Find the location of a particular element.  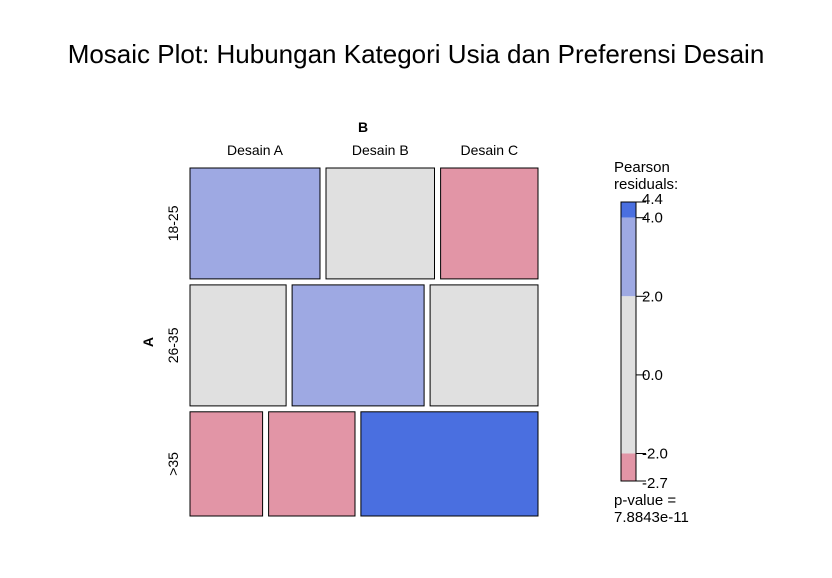

pvalue-label: p-value = is located at coordinates (645, 500).